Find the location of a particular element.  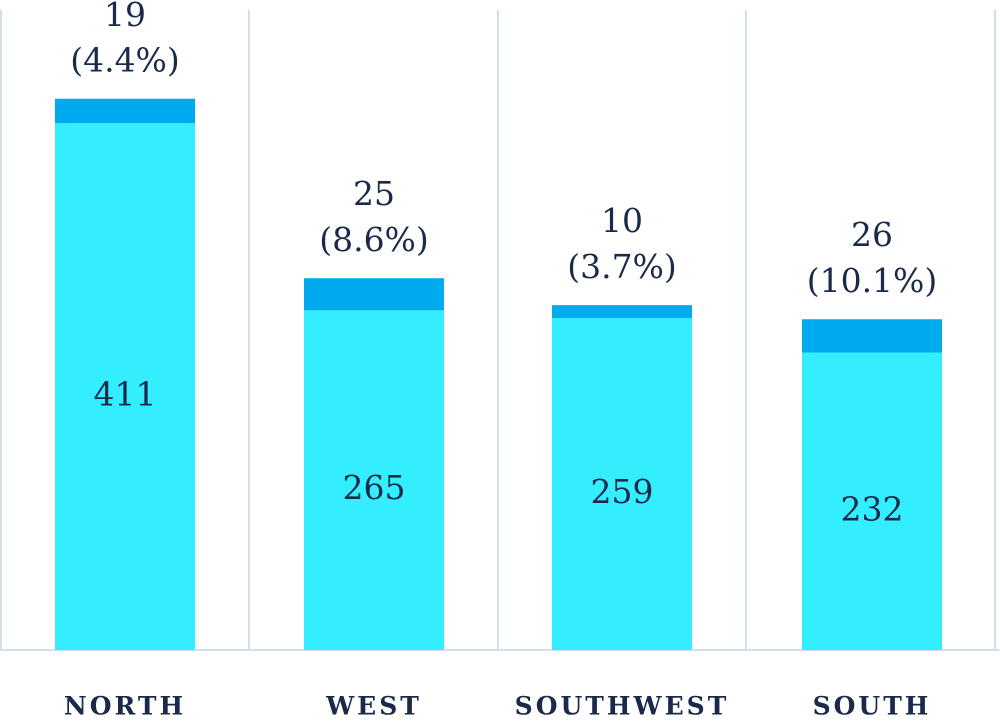

value-label: 232 is located at coordinates (872, 508).